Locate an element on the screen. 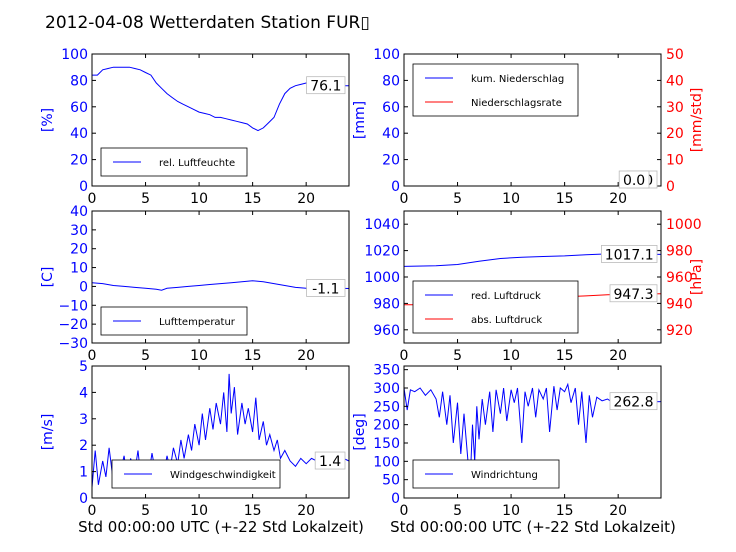 The image size is (736, 552). y-tick-label: 250 is located at coordinates (386, 407).